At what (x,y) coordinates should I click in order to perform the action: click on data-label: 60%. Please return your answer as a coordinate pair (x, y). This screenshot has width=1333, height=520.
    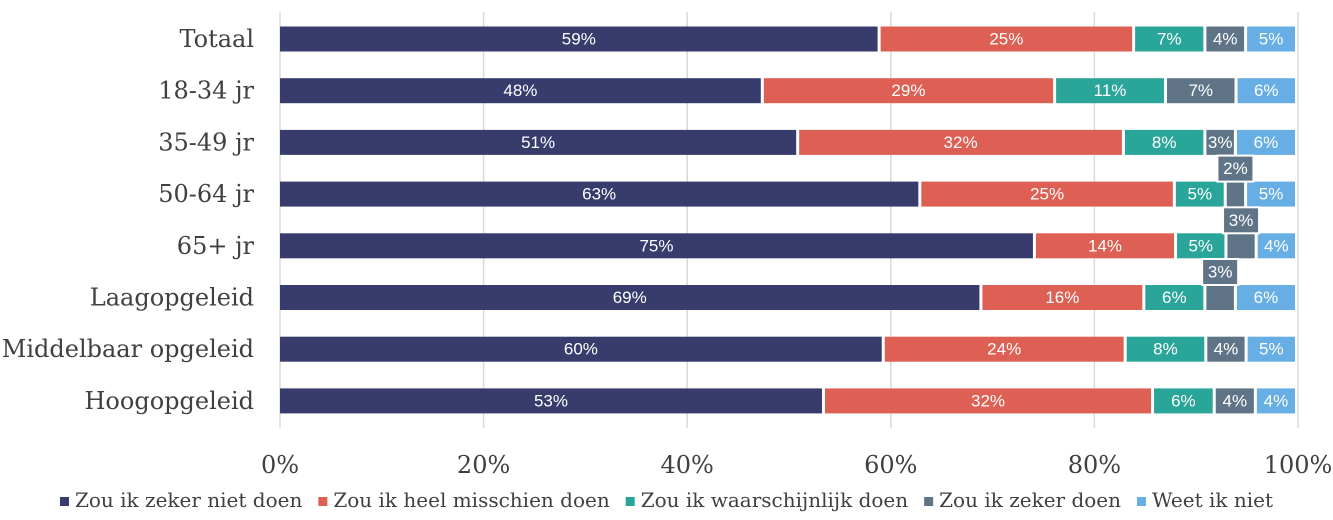
    Looking at the image, I should click on (581, 349).